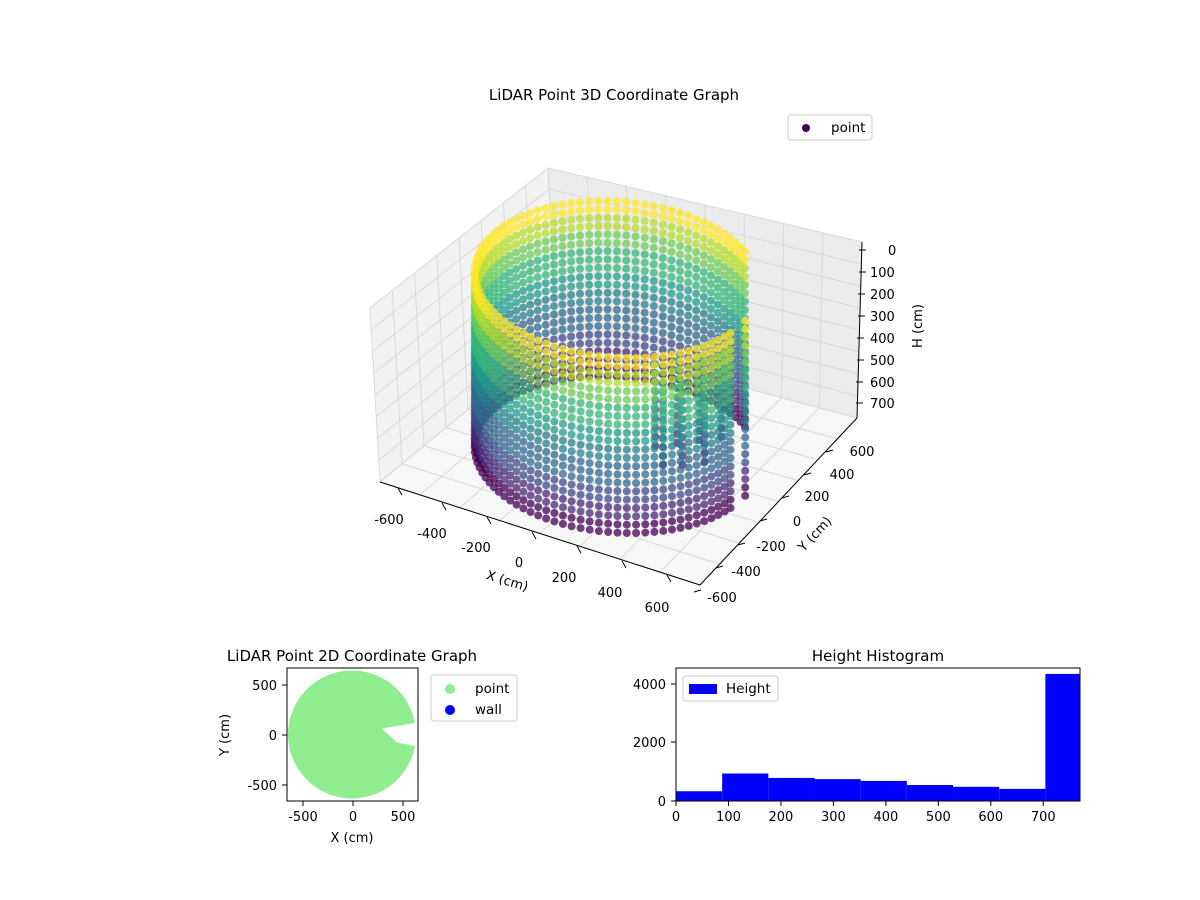  What do you see at coordinates (460, 259) in the screenshot?
I see `grid-line` at bounding box center [460, 259].